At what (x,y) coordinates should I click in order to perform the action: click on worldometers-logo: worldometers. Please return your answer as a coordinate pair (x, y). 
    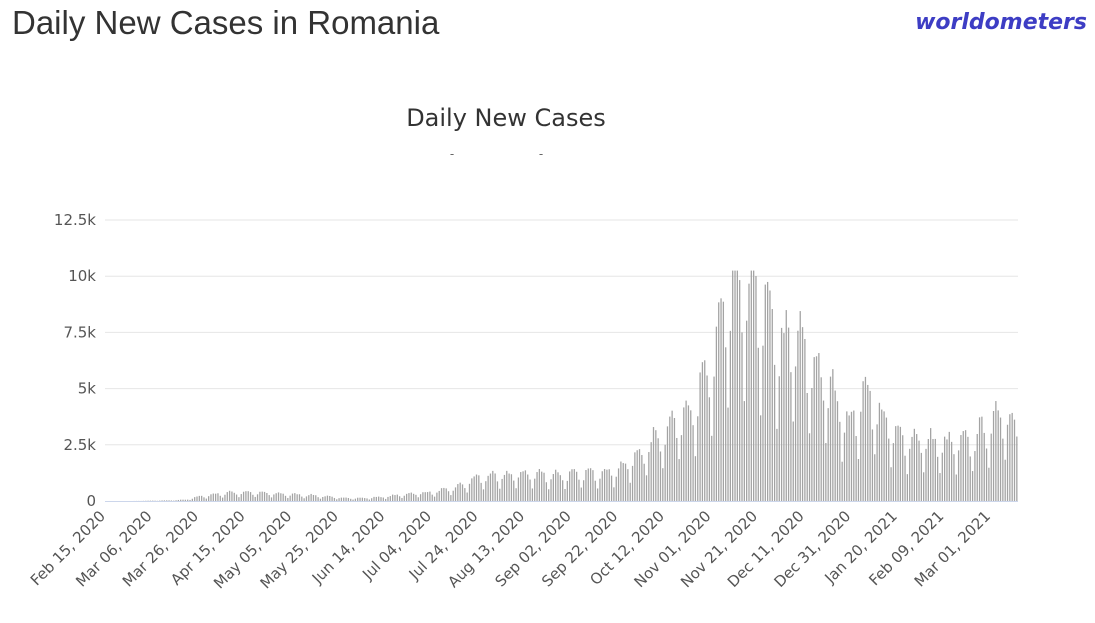
    Looking at the image, I should click on (1001, 22).